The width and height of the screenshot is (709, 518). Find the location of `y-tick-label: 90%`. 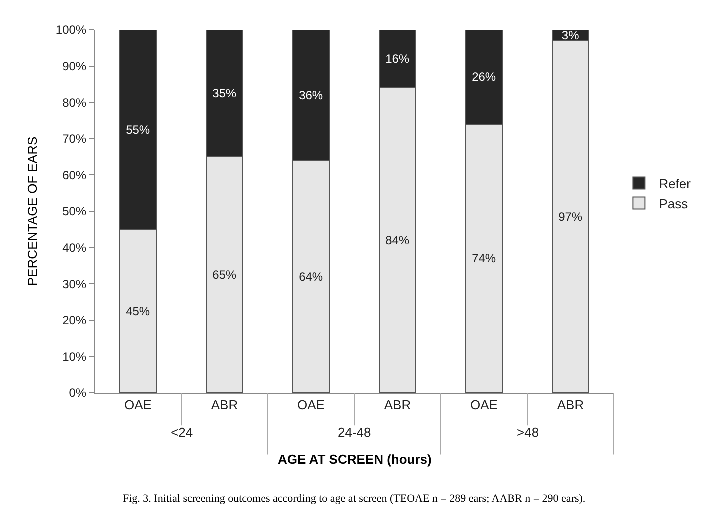

y-tick-label: 90% is located at coordinates (74, 67).